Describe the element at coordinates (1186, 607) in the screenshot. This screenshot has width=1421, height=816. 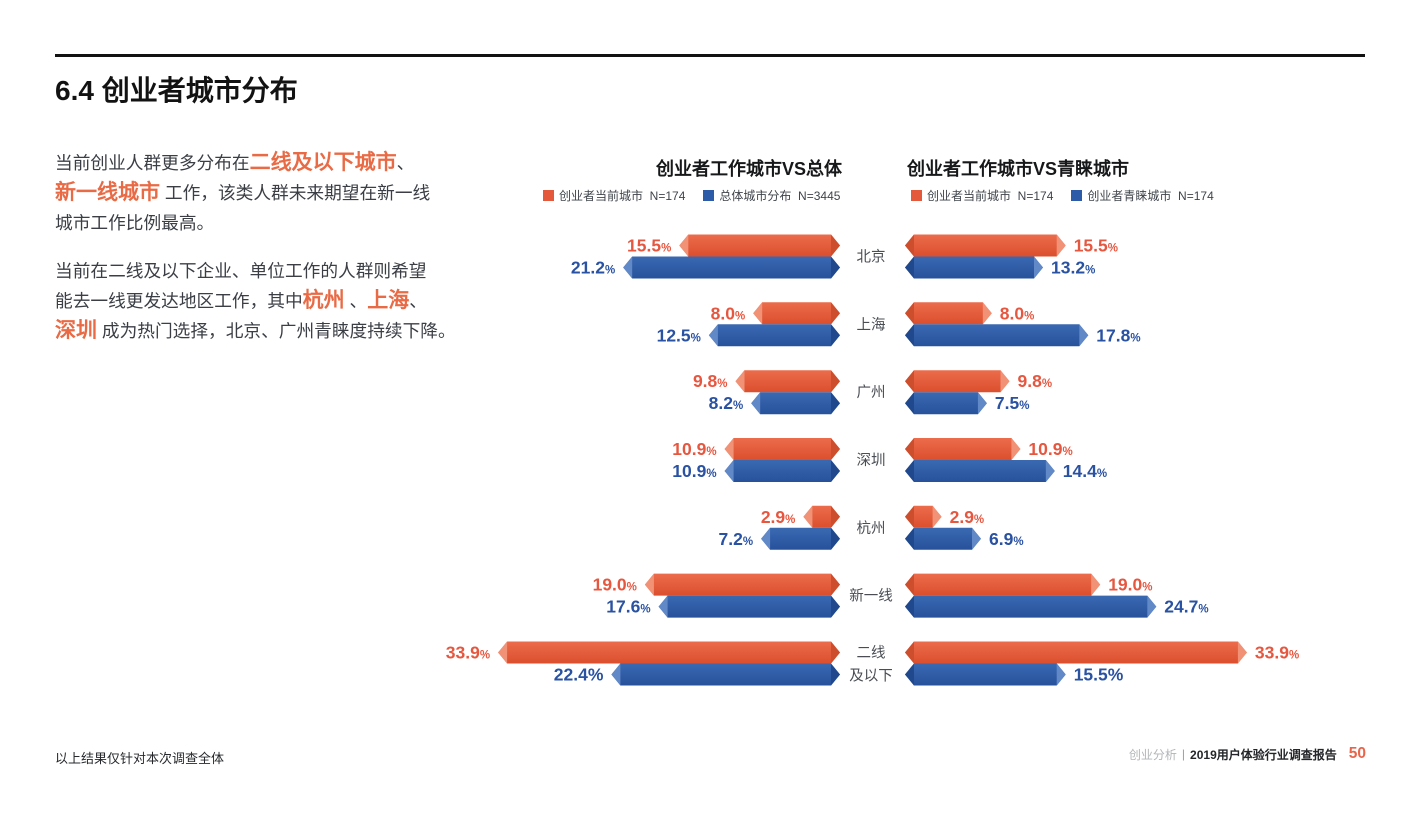
I see `svg-text: 24.7%` at that location.